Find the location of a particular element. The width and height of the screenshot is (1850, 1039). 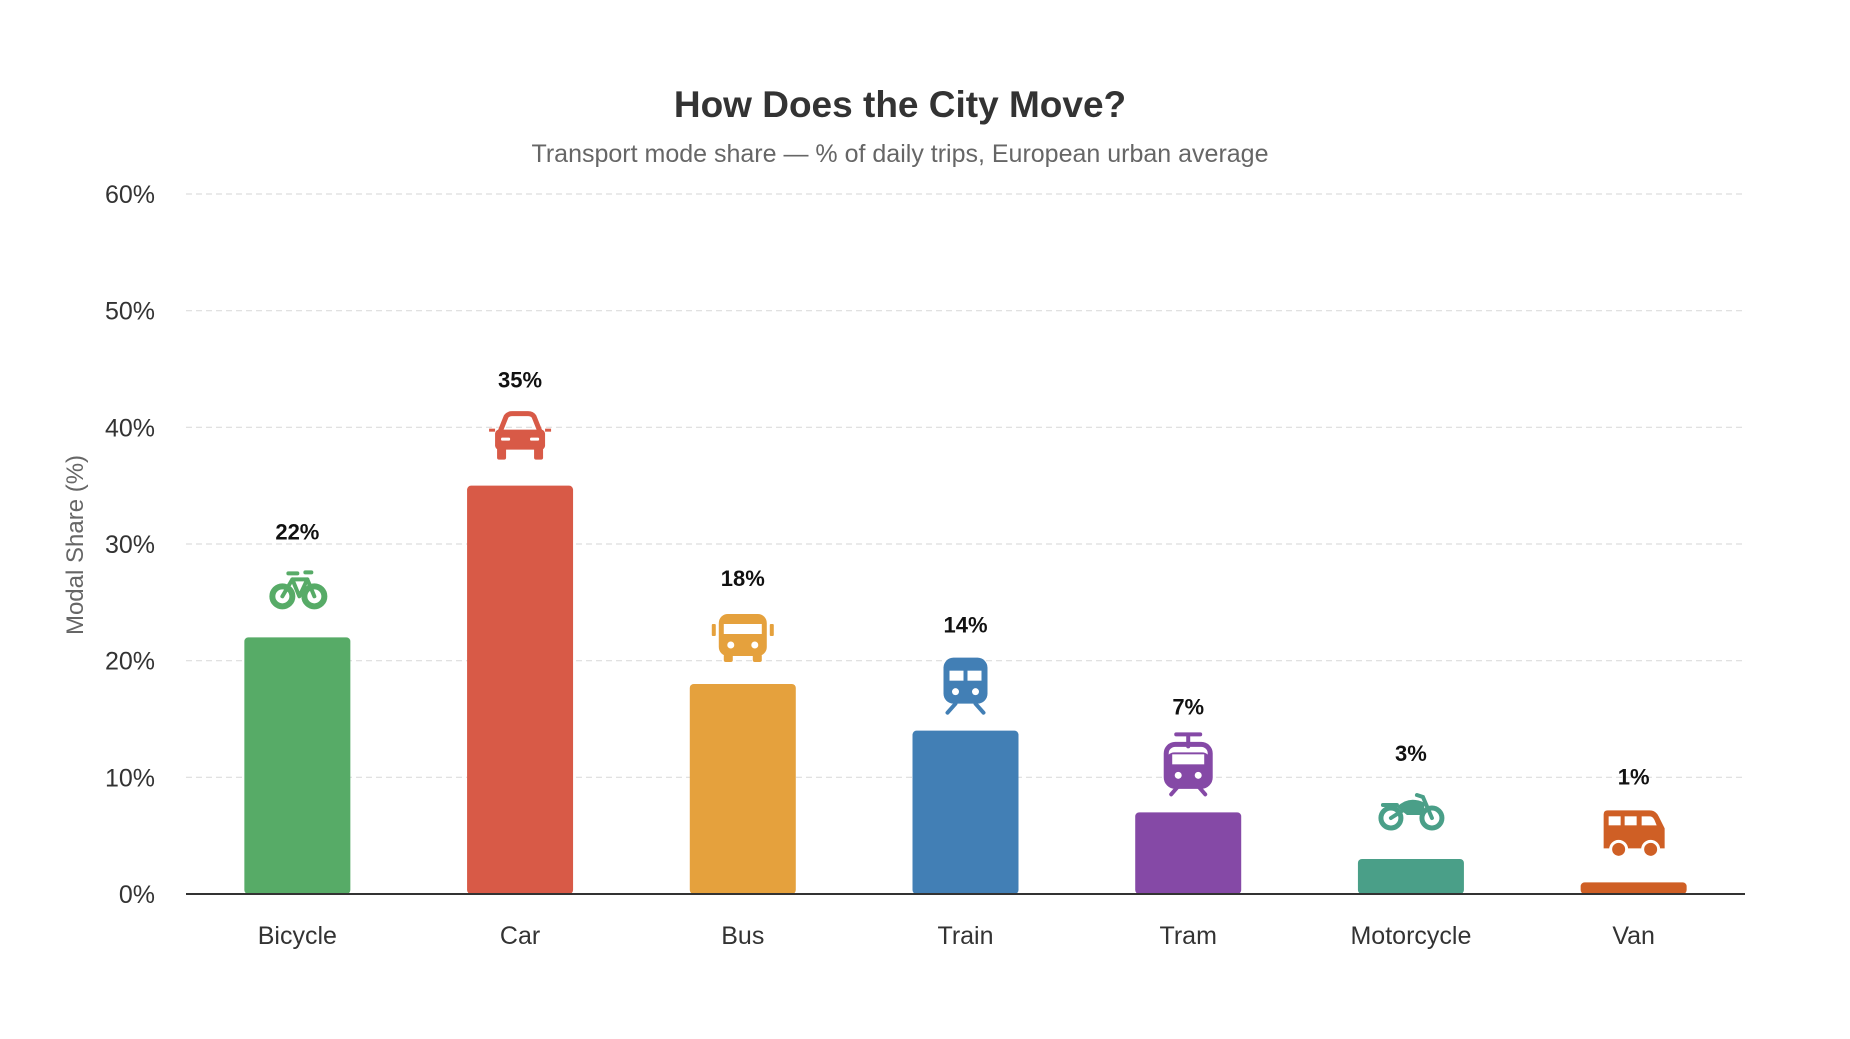

y-tick-label: 60% is located at coordinates (130, 195).